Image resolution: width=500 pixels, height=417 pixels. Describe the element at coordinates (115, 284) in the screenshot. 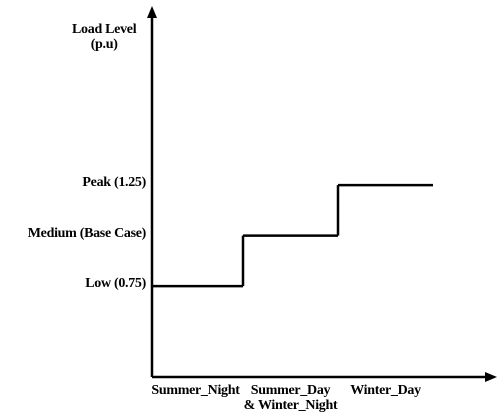

I see `y-tick-label: Low (0.75)` at that location.